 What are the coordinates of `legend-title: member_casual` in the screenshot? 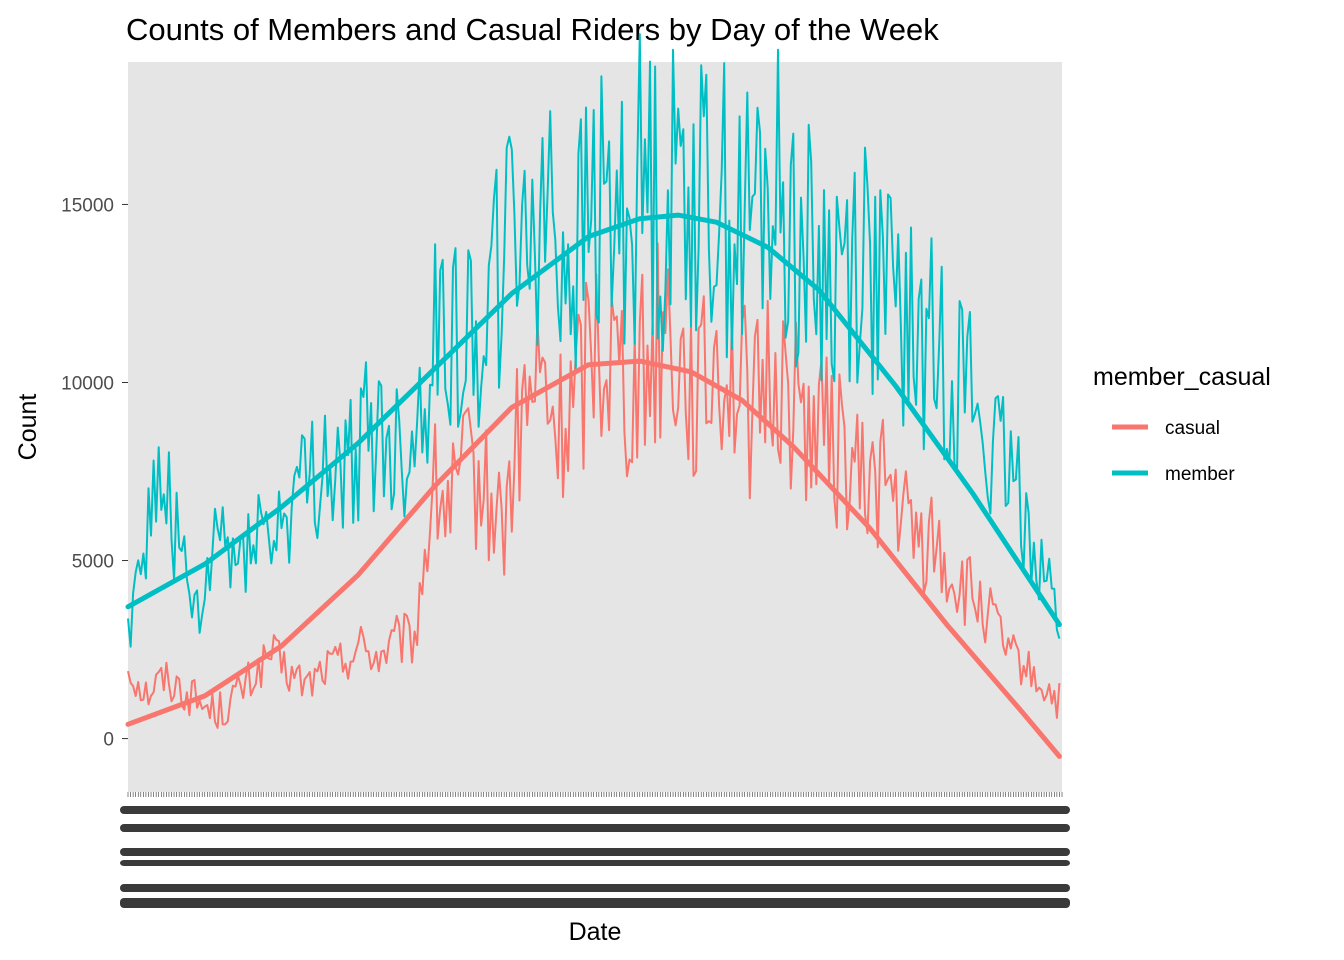 It's located at (1182, 377).